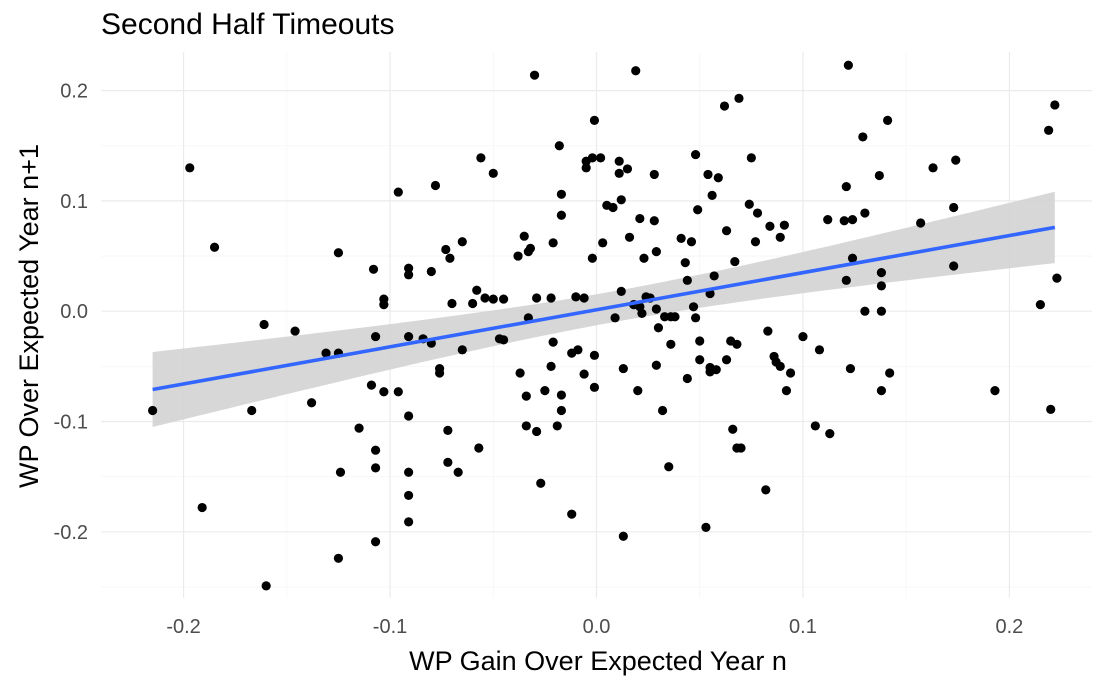 The image size is (1102, 680). Describe the element at coordinates (183, 627) in the screenshot. I see `x-tick-label: -0.2` at that location.